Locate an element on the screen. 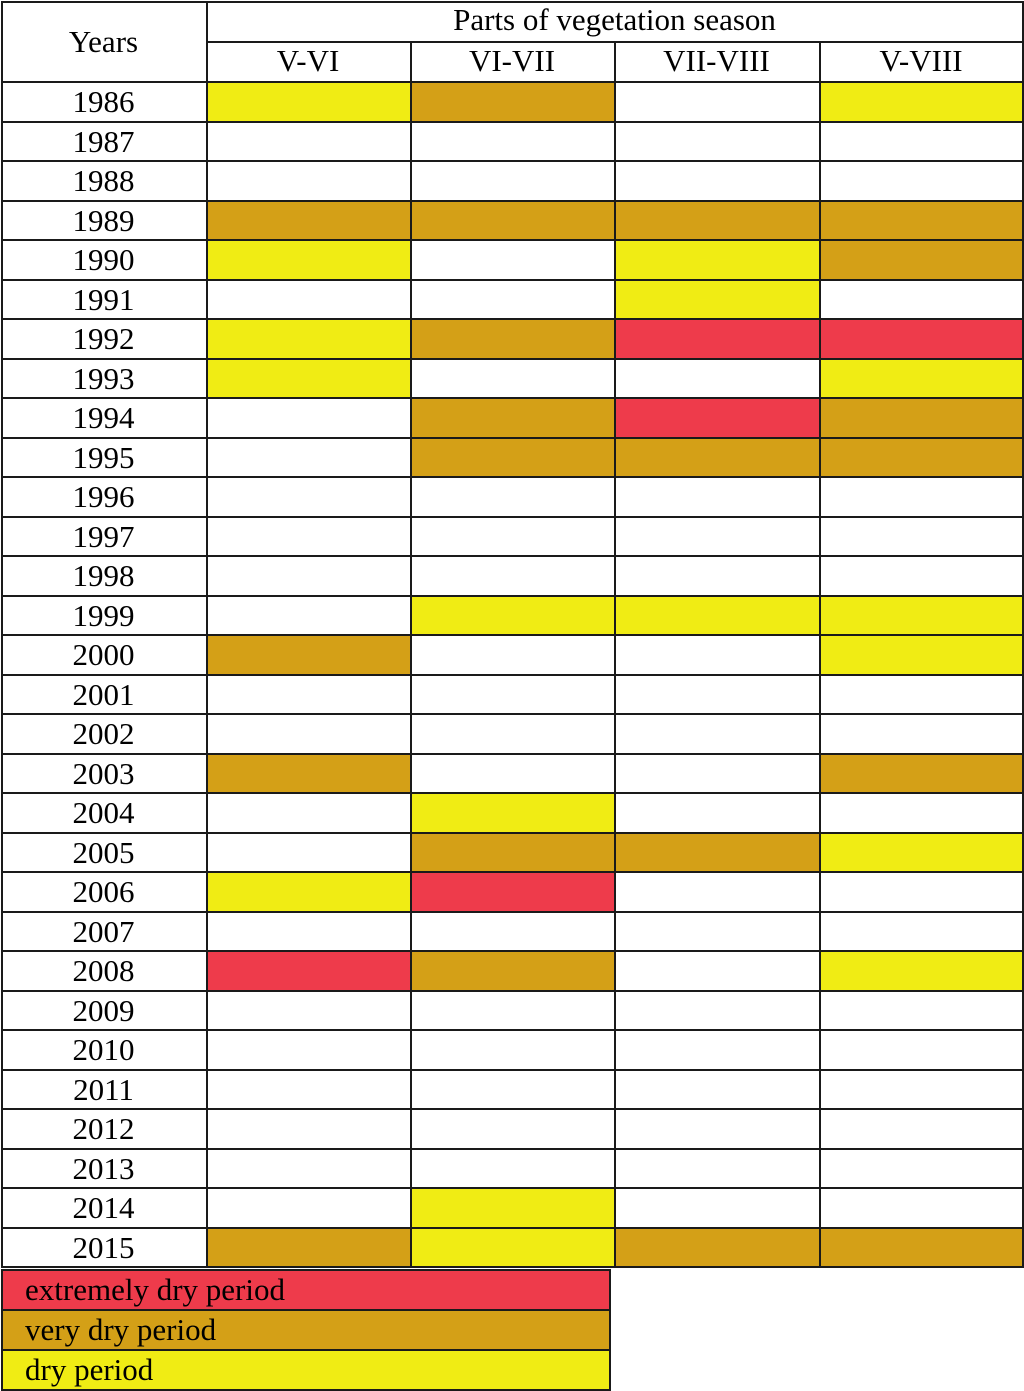 This screenshot has height=1391, width=1024. year-label: 1993 is located at coordinates (103, 378).